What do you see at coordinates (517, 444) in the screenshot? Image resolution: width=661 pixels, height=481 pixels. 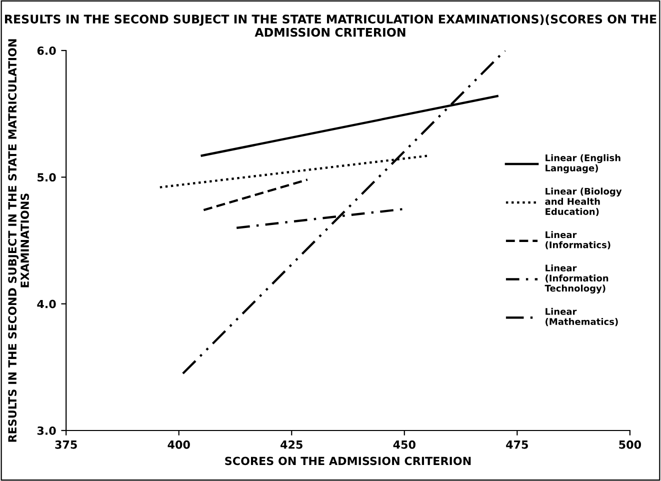 I see `x-tick-label: 475` at bounding box center [517, 444].